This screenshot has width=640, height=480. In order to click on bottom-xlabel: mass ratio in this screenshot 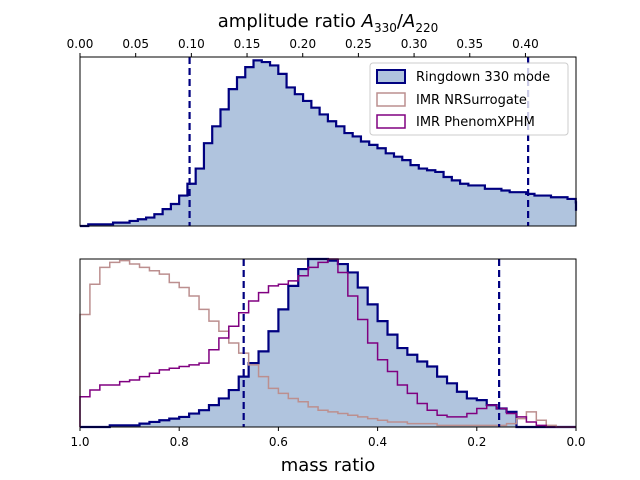, I will do `click(328, 465)`.